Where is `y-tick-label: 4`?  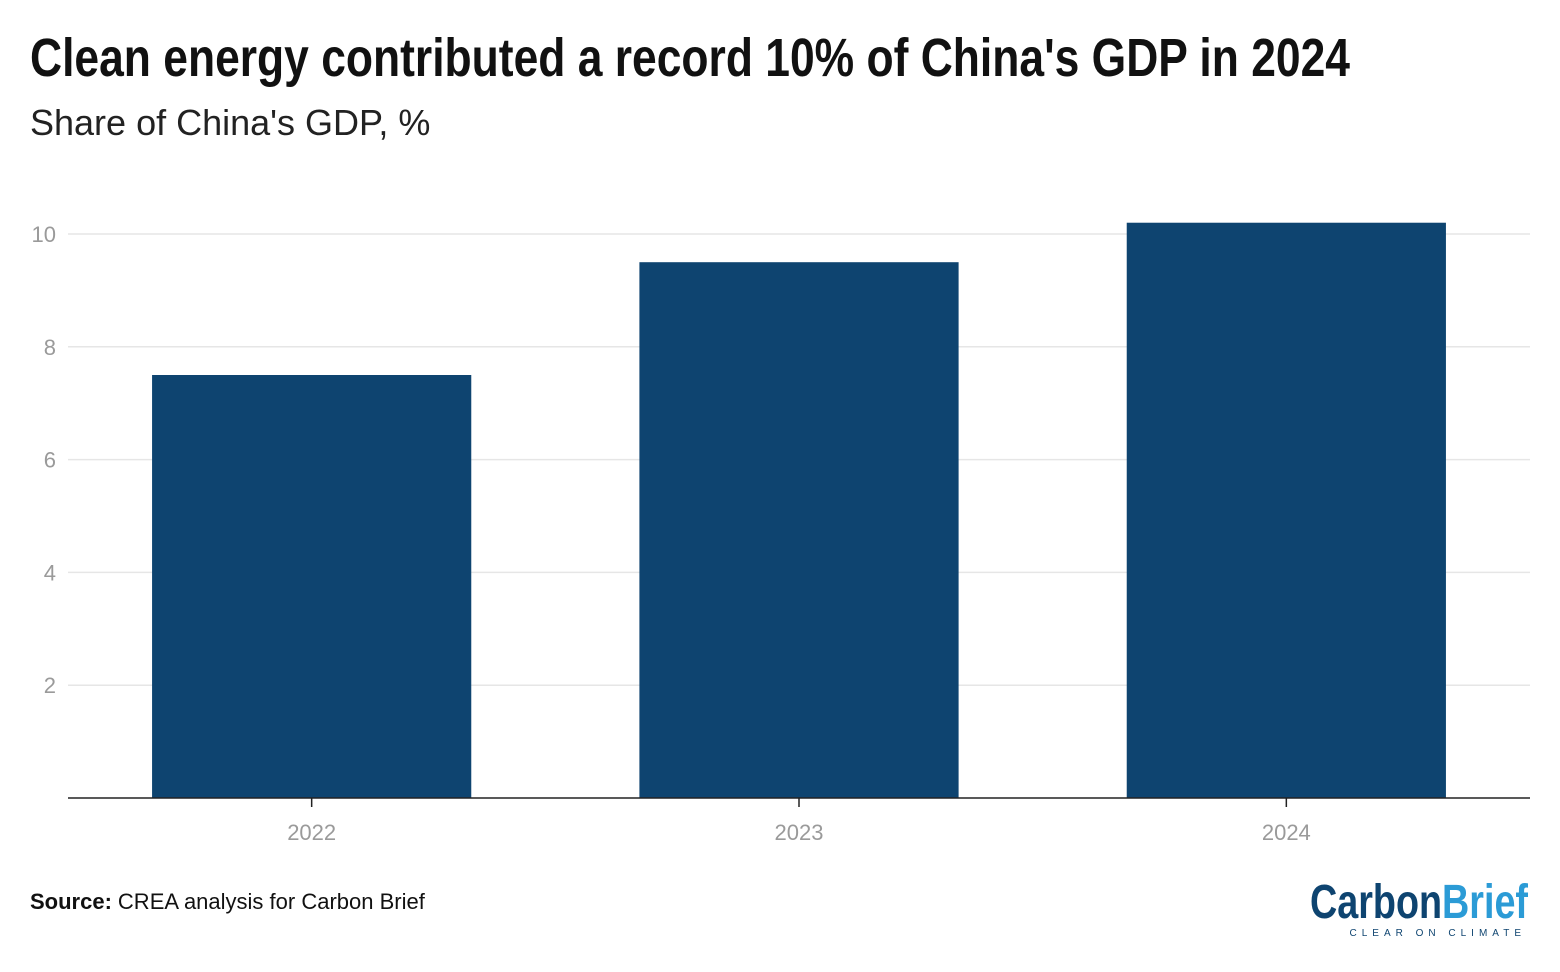 y-tick-label: 4 is located at coordinates (50, 572).